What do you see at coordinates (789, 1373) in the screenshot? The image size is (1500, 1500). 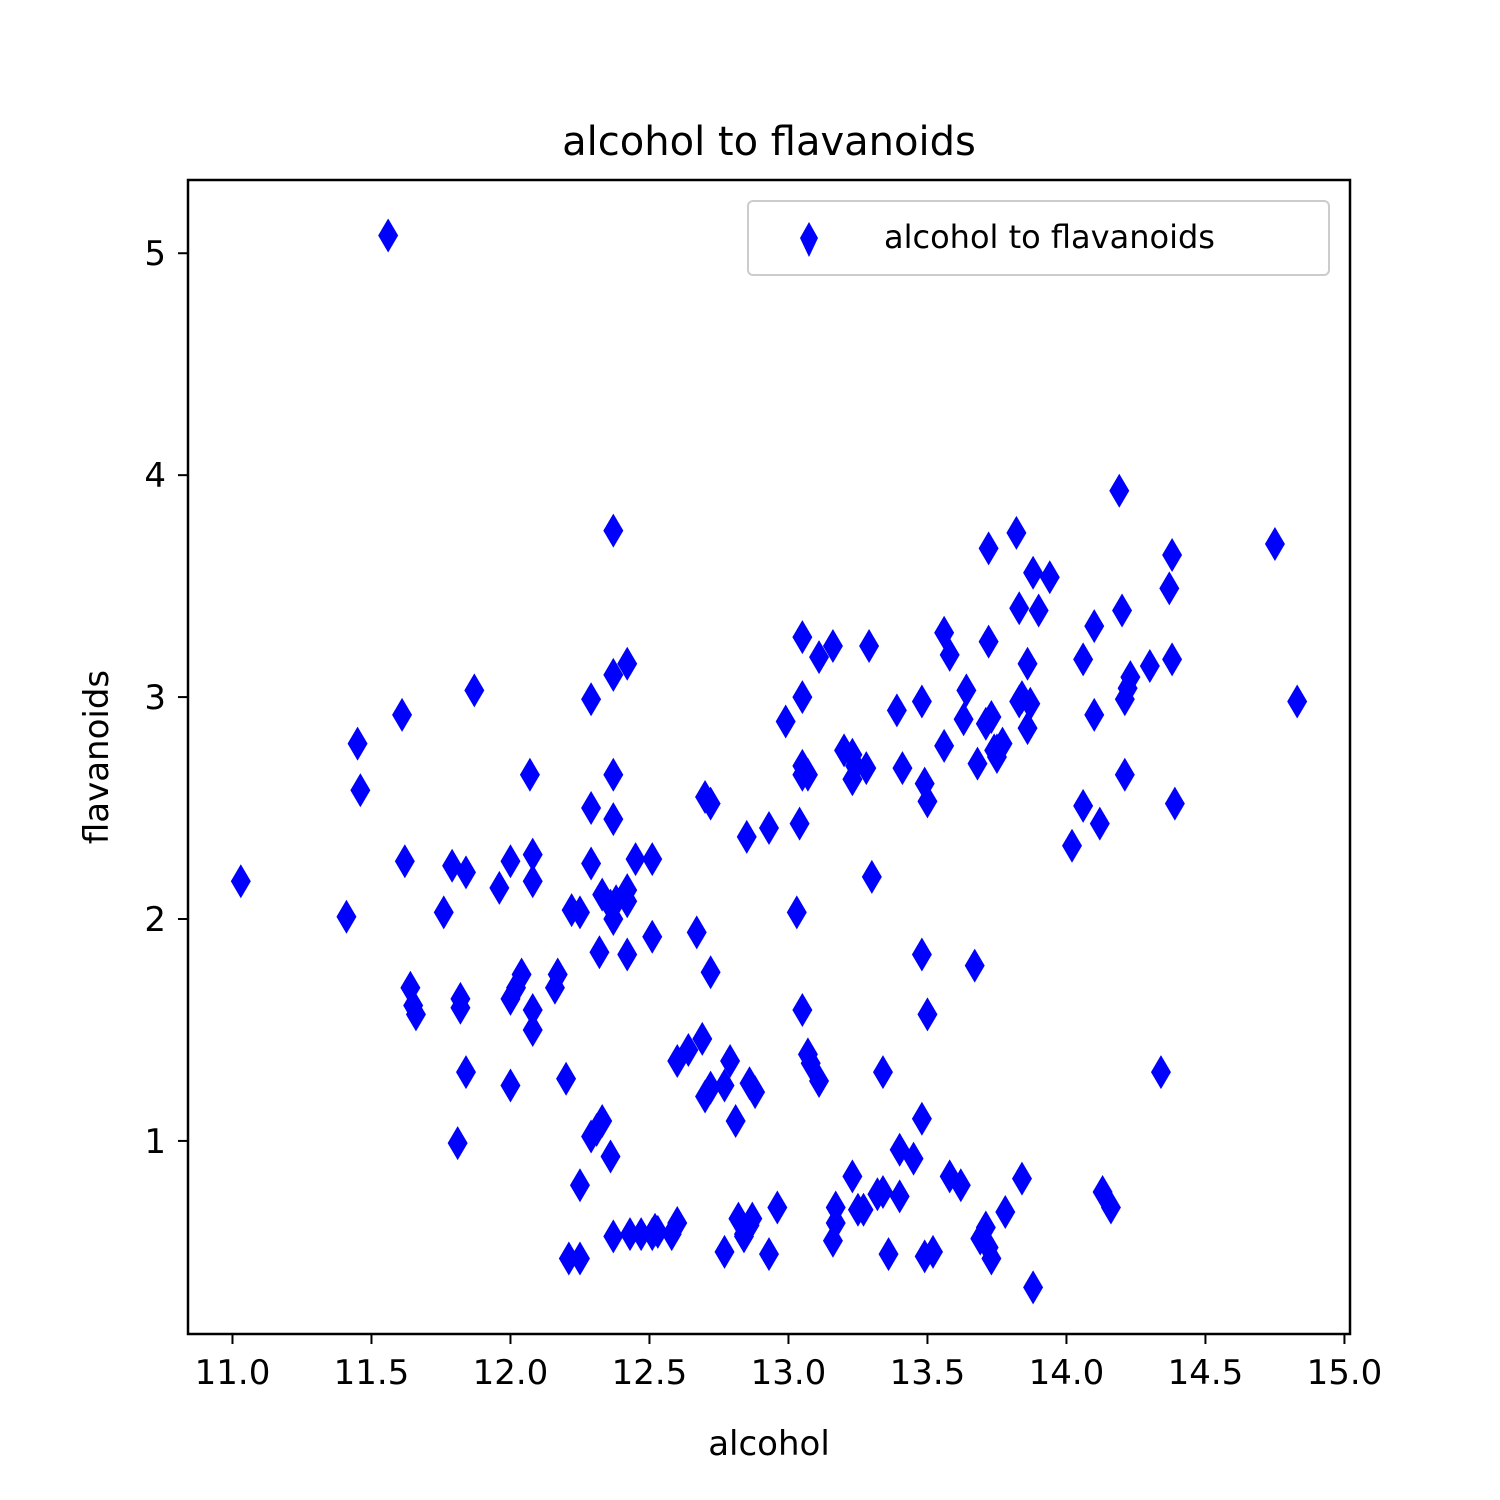 I see `x-tick-label: 13.0` at bounding box center [789, 1373].